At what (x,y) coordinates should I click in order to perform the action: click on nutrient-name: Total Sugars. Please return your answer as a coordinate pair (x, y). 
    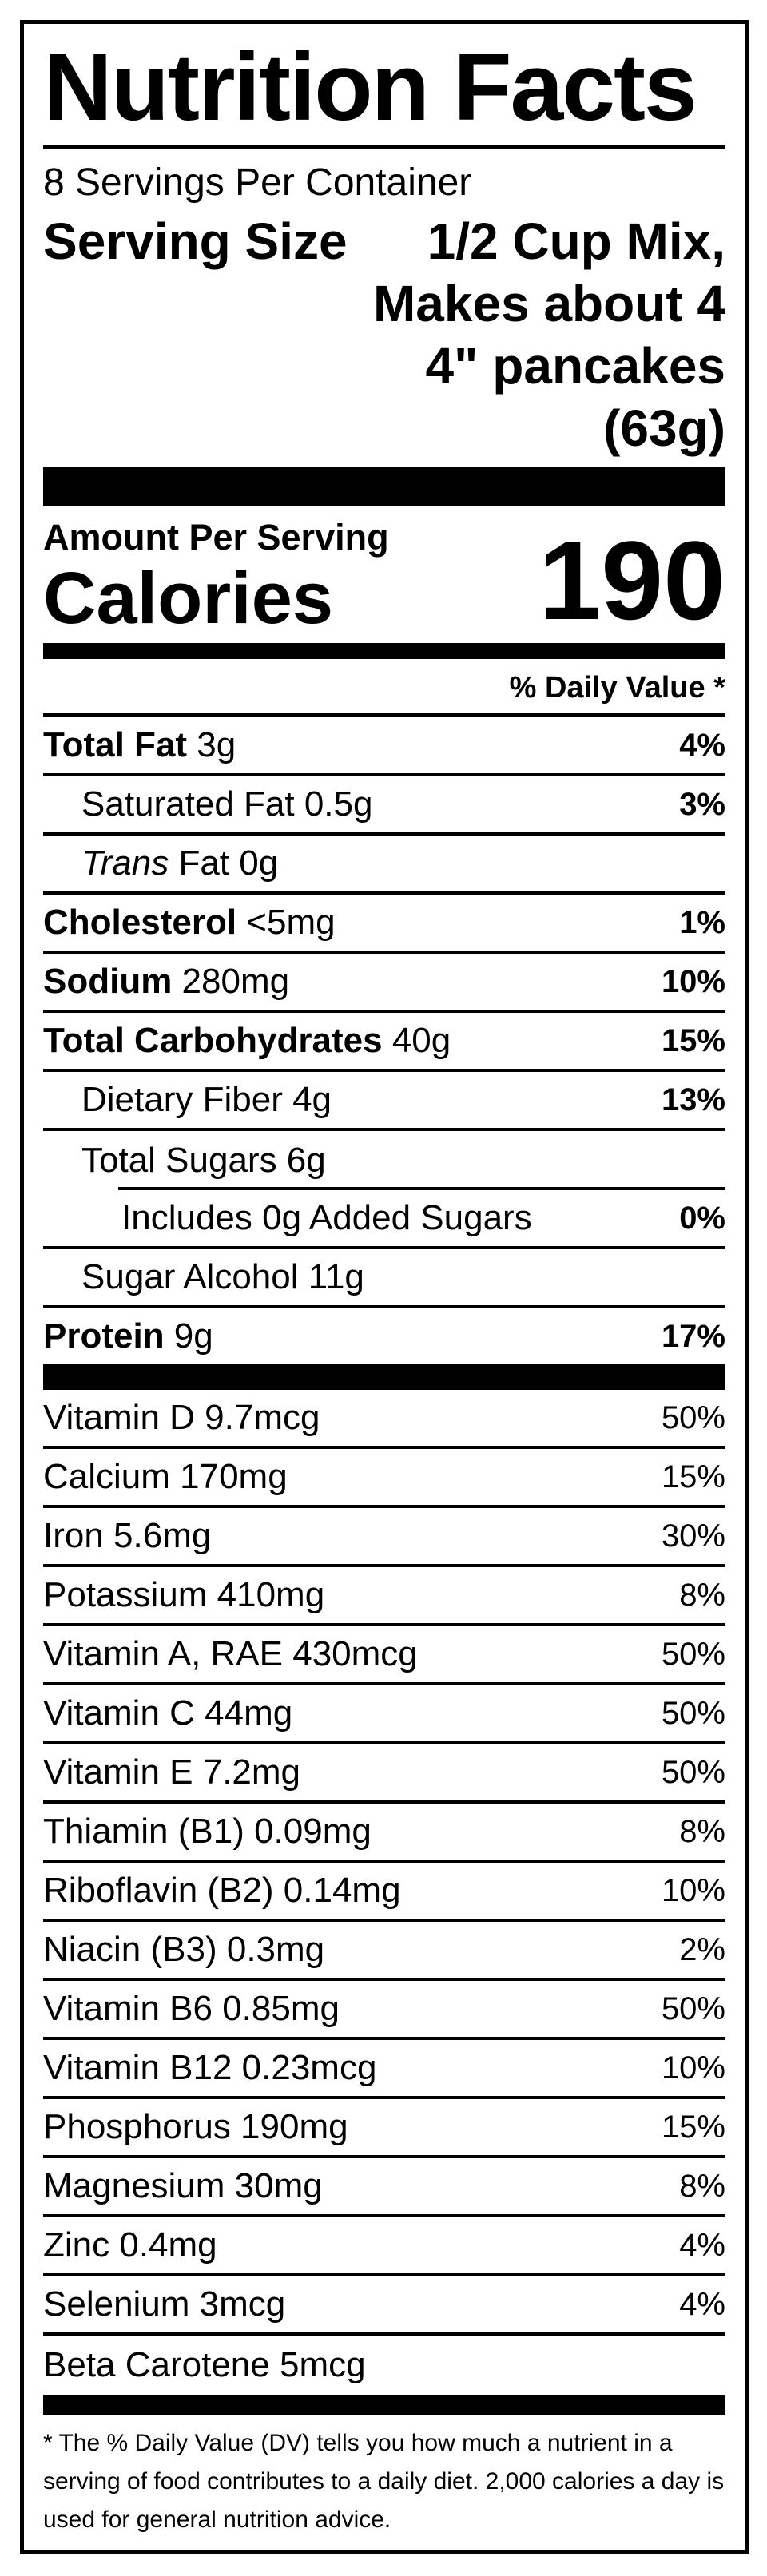
    Looking at the image, I should click on (179, 1160).